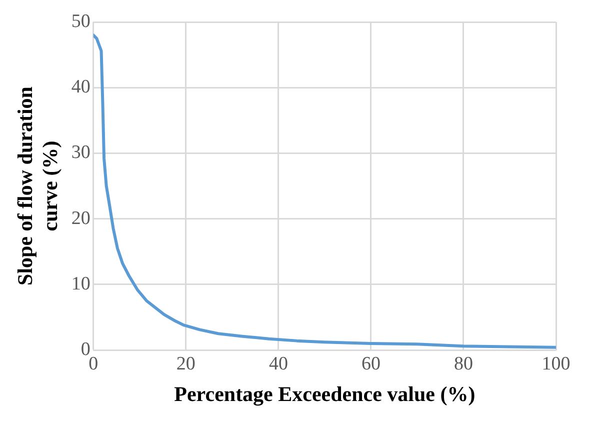 This screenshot has width=596, height=426. I want to click on y-tick-label: 10, so click(80, 283).